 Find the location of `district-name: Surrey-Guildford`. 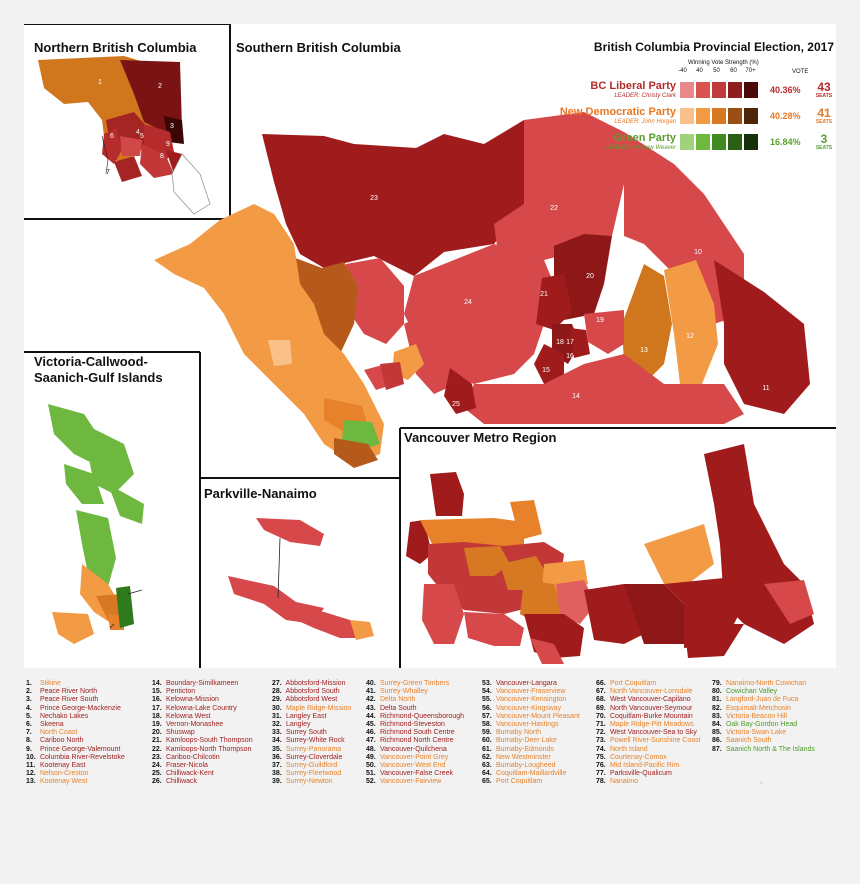

district-name: Surrey-Guildford is located at coordinates (311, 766).